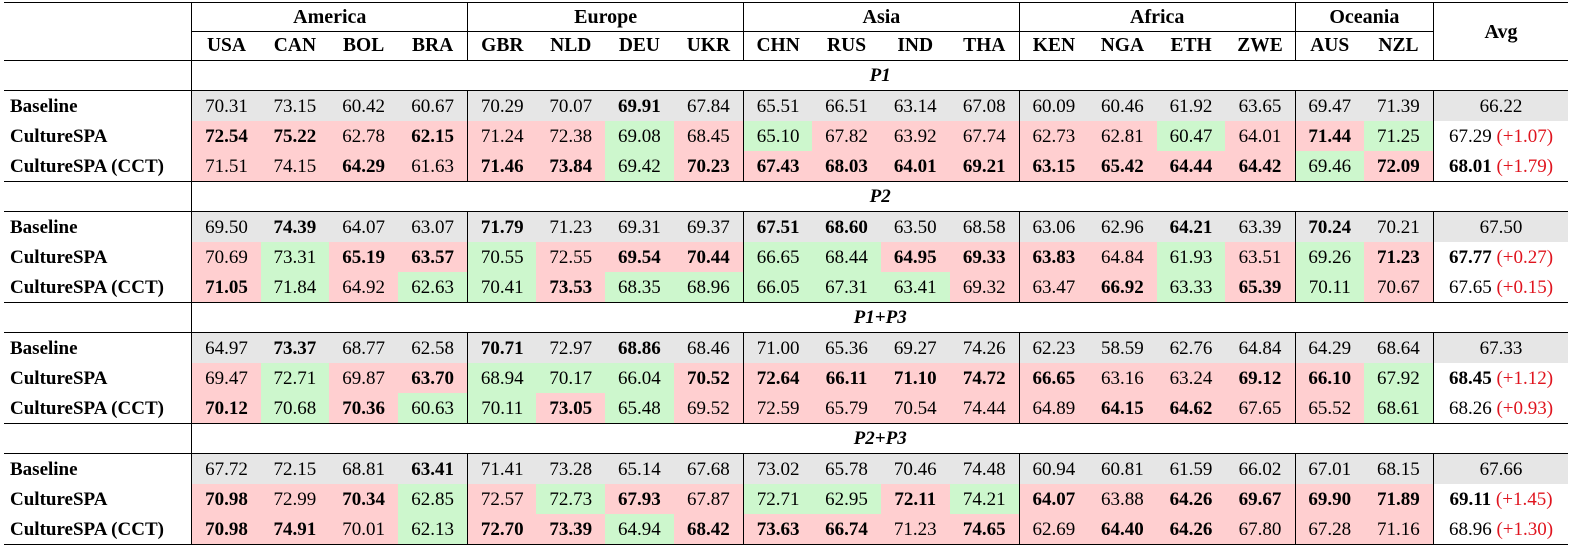  What do you see at coordinates (1329, 226) in the screenshot?
I see `table-cell: 70.24` at bounding box center [1329, 226].